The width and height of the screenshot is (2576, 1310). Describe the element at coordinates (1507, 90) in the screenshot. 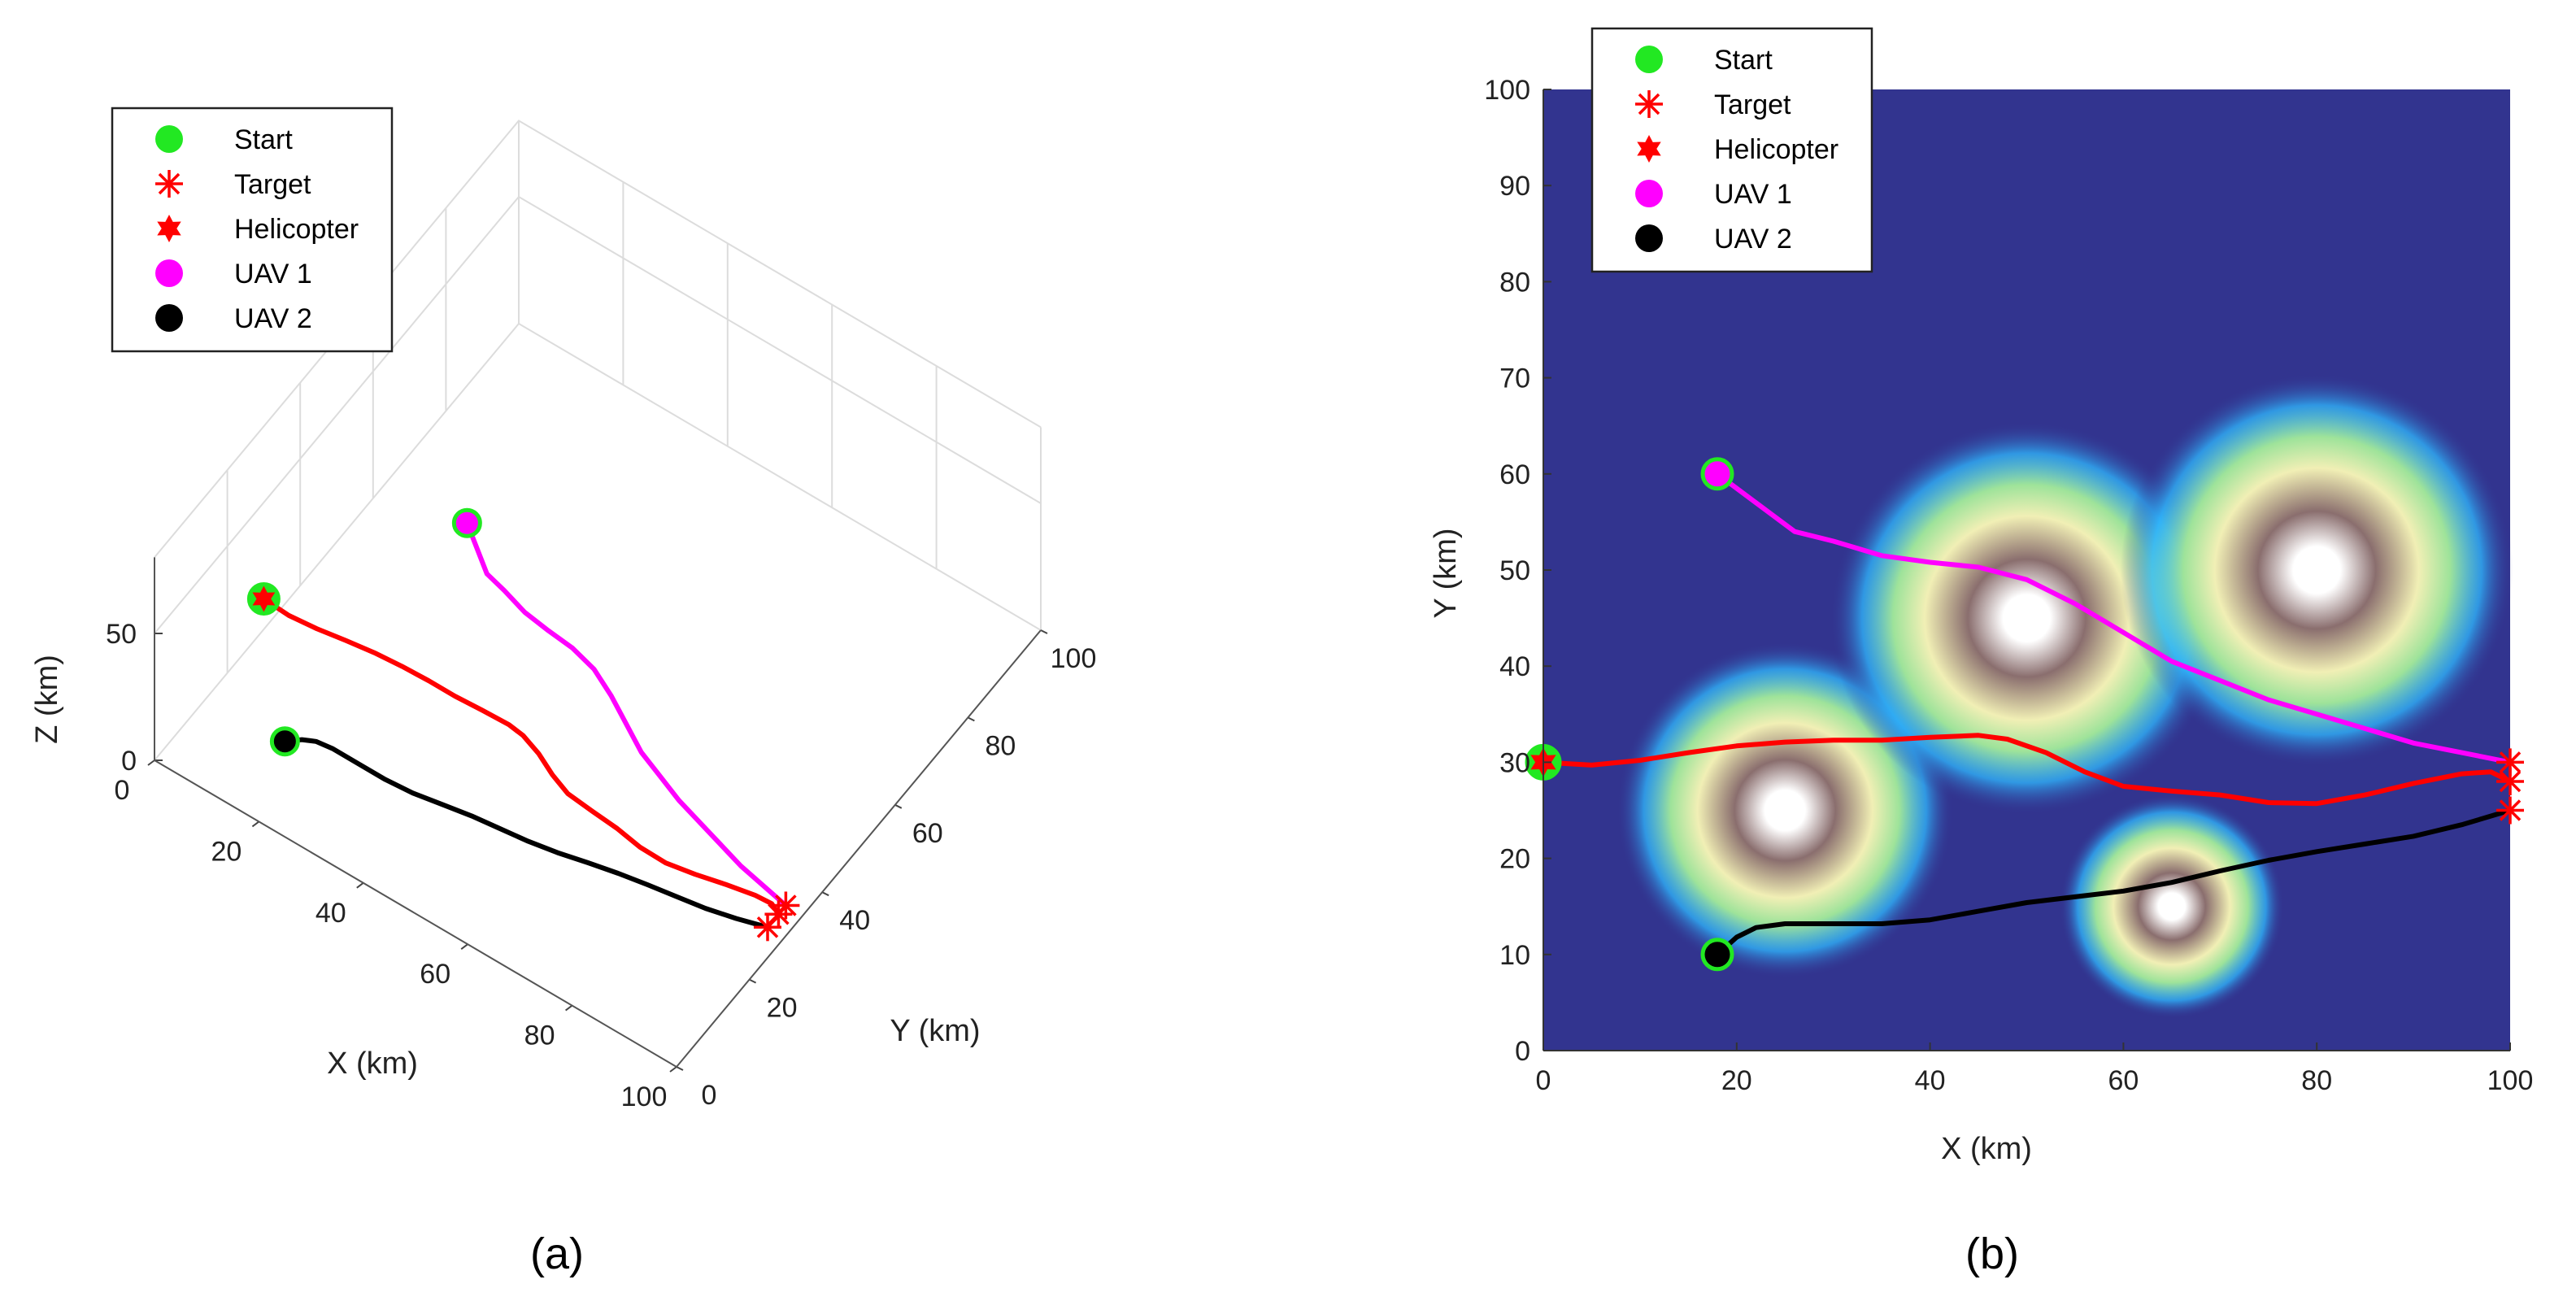

I see `b-y-tick-label: 100` at that location.